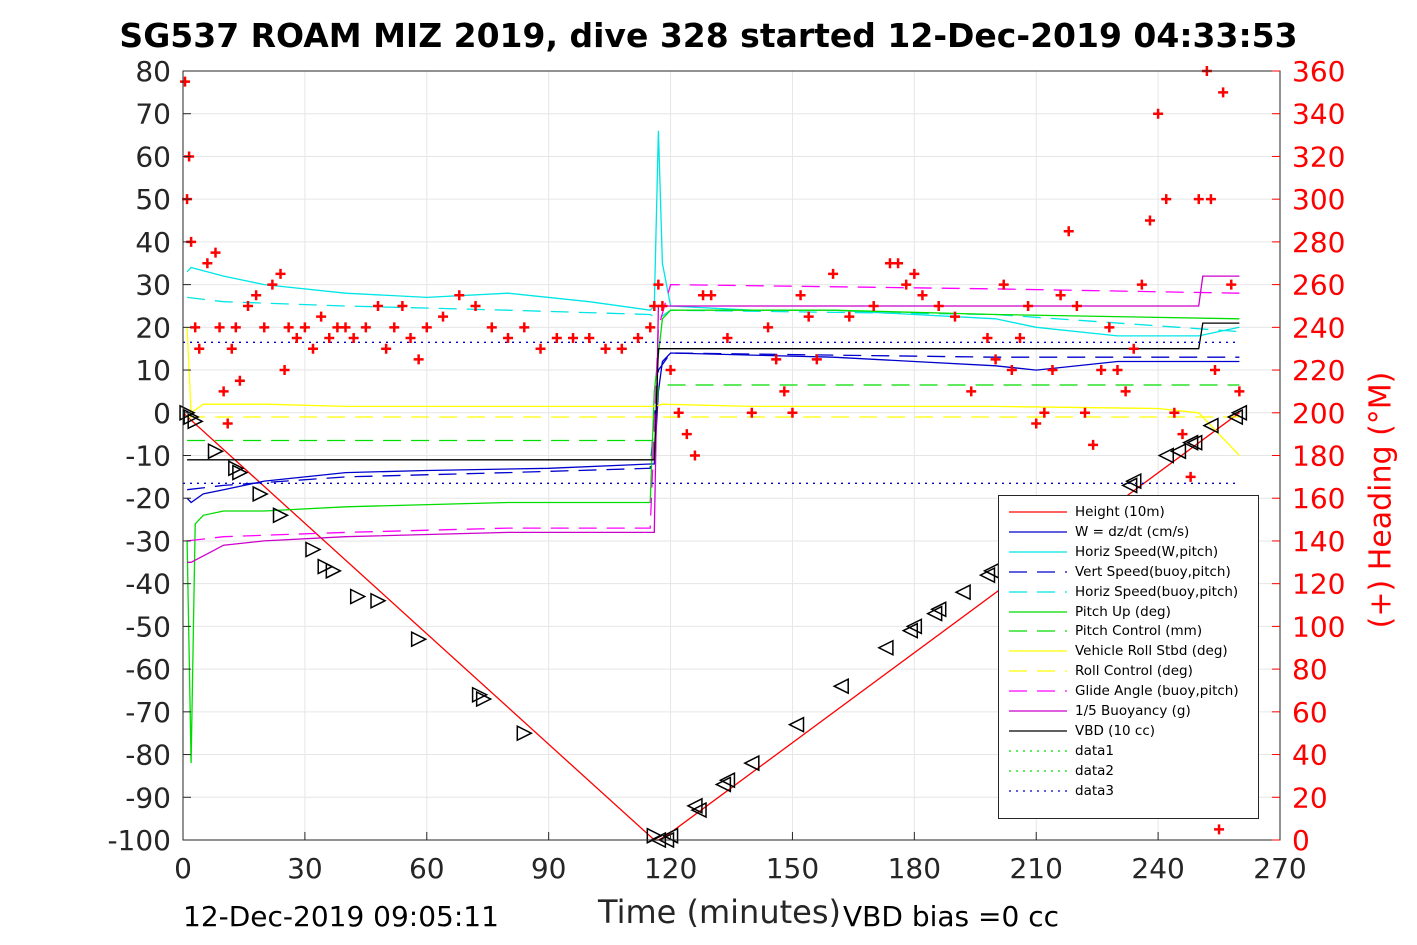 The image size is (1417, 945). What do you see at coordinates (1318, 327) in the screenshot?
I see `right-y-tick-label: 240` at bounding box center [1318, 327].